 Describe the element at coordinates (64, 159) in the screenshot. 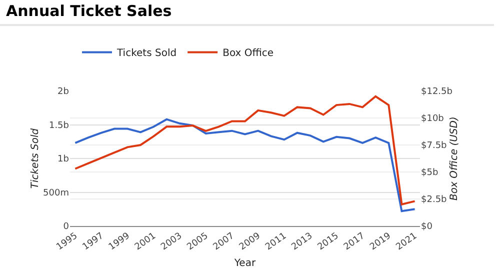

I see `y-tick-label: 1b` at that location.